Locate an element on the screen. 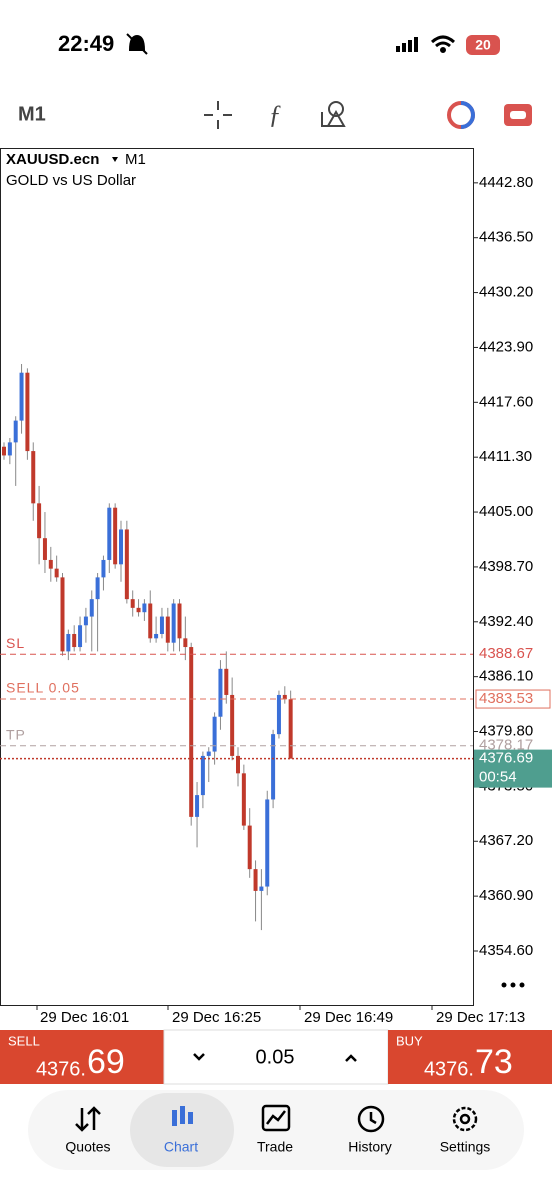  quotes-icon is located at coordinates (88, 1119).